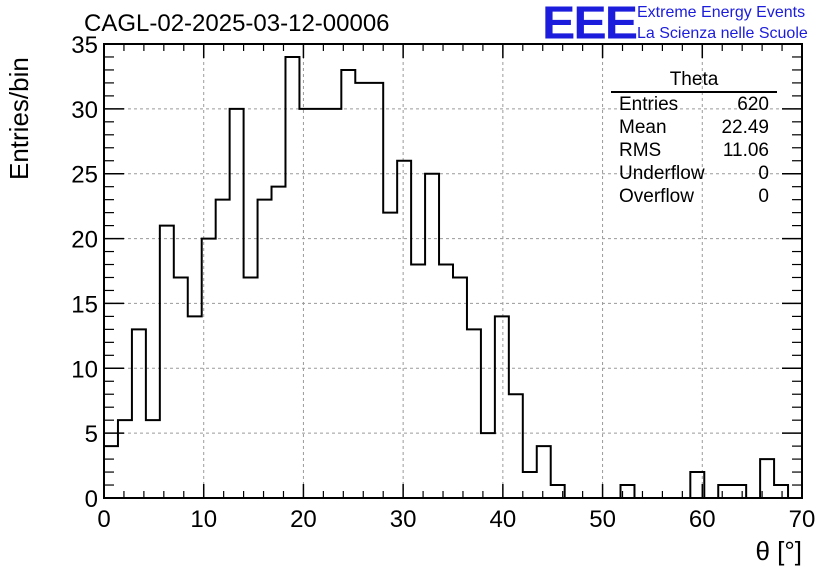 The image size is (836, 572). Describe the element at coordinates (237, 23) in the screenshot. I see `run-title: CAGL-02-2025-03-12-00006` at that location.